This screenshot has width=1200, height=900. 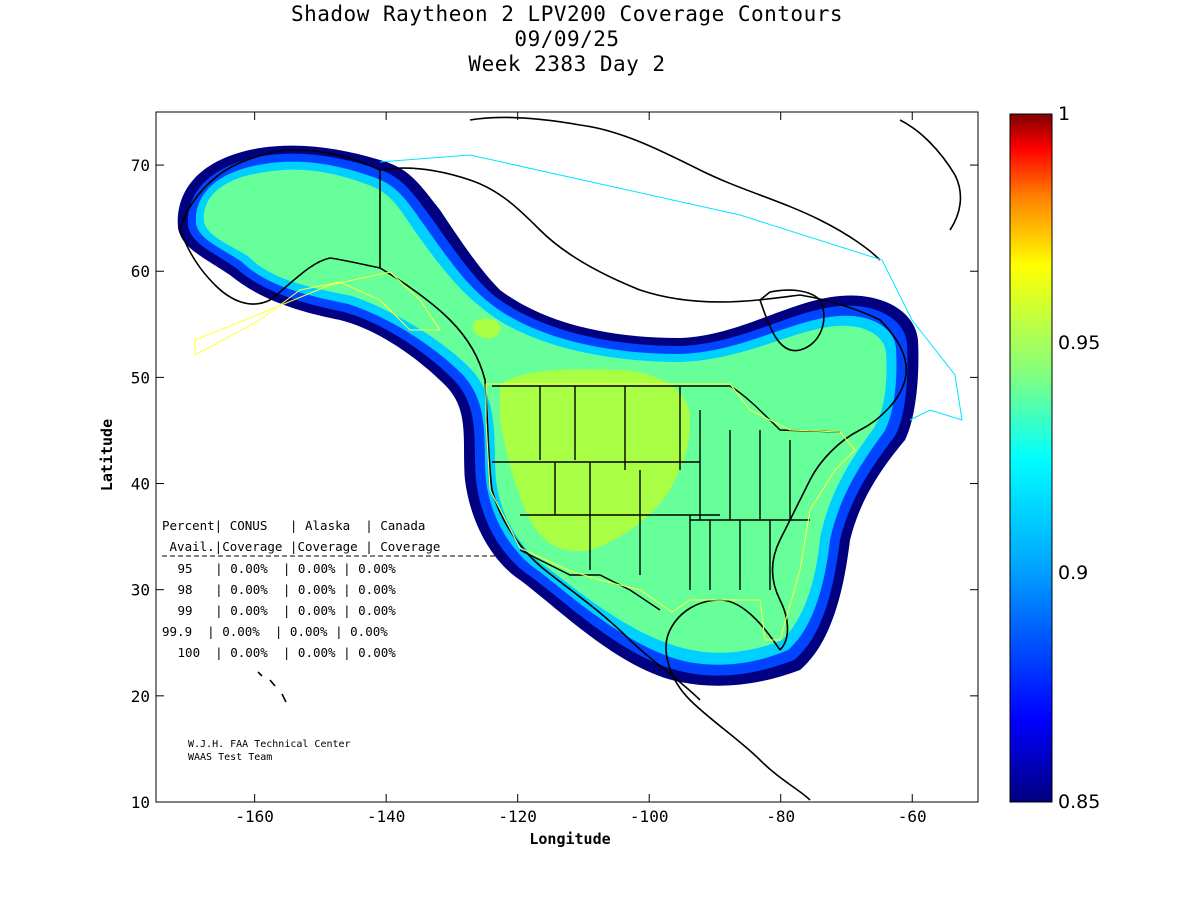 What do you see at coordinates (839, 485) in the screenshot?
I see `coastline-atlantic` at bounding box center [839, 485].